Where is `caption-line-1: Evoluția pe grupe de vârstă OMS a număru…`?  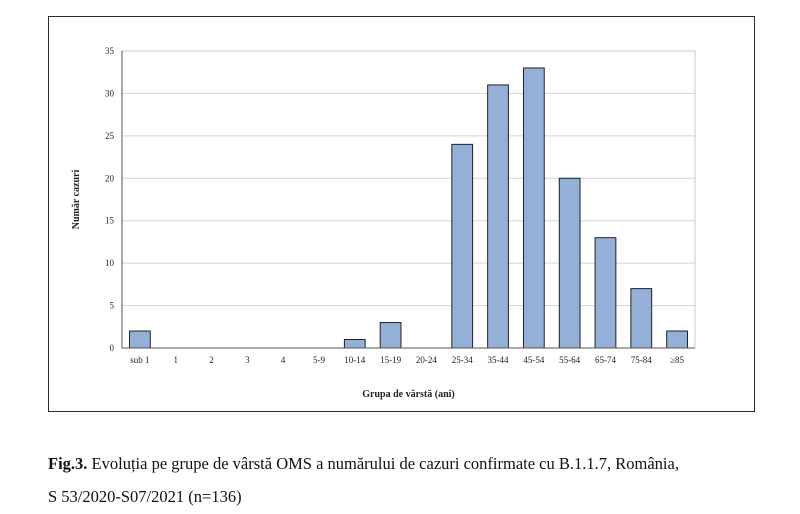
caption-line-1: Evoluția pe grupe de vârstă OMS a număru… is located at coordinates (383, 463).